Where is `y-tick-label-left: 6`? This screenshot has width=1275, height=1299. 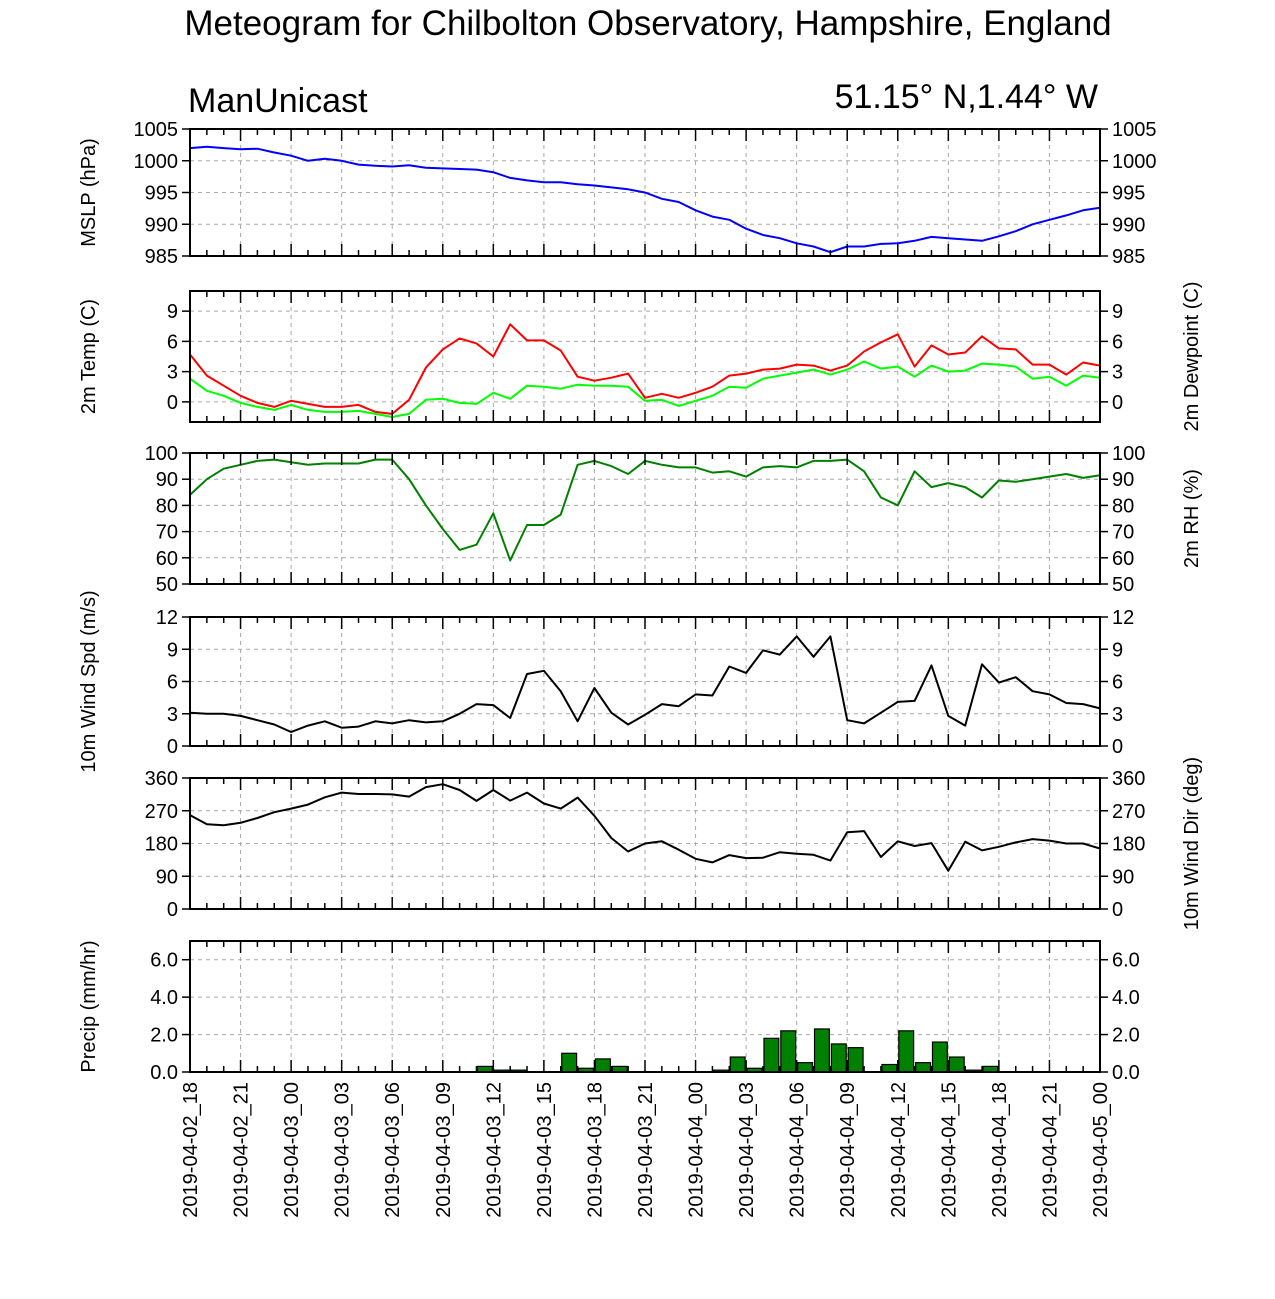 y-tick-label-left: 6 is located at coordinates (172, 683).